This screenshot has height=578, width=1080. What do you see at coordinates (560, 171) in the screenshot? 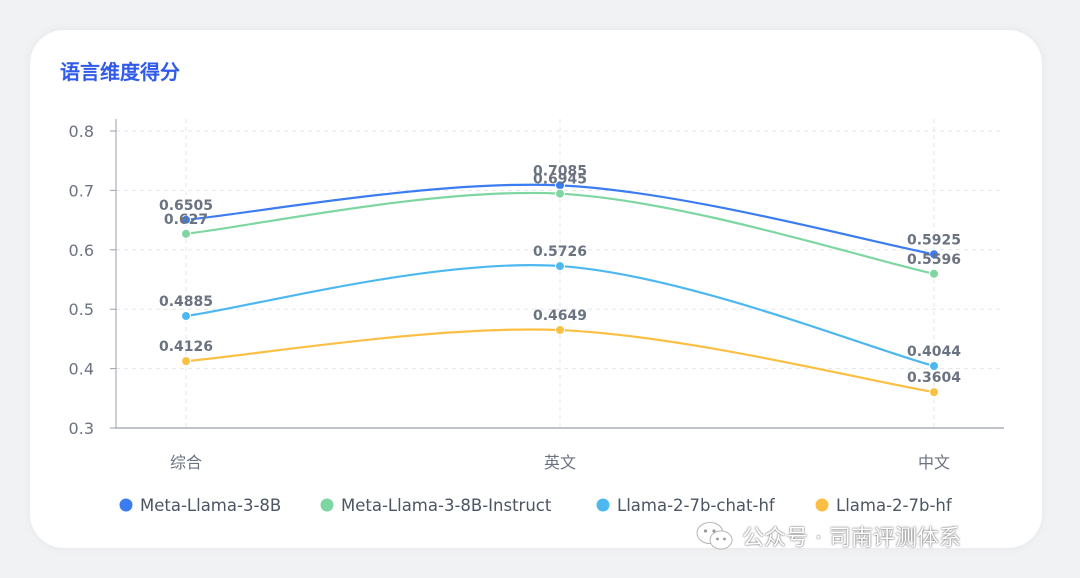
I see `data-label: 0.7085` at bounding box center [560, 171].